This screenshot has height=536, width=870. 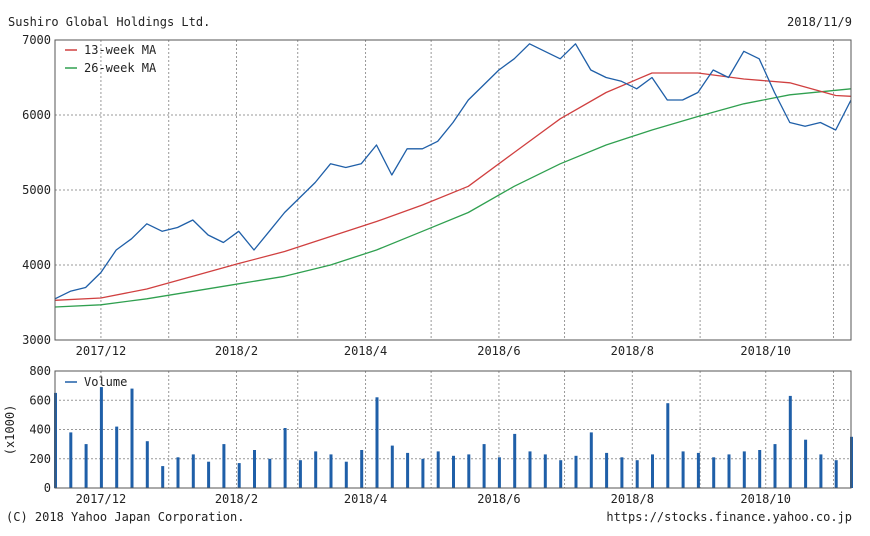 I want to click on y-tick-label: 6000, so click(x=36, y=115).